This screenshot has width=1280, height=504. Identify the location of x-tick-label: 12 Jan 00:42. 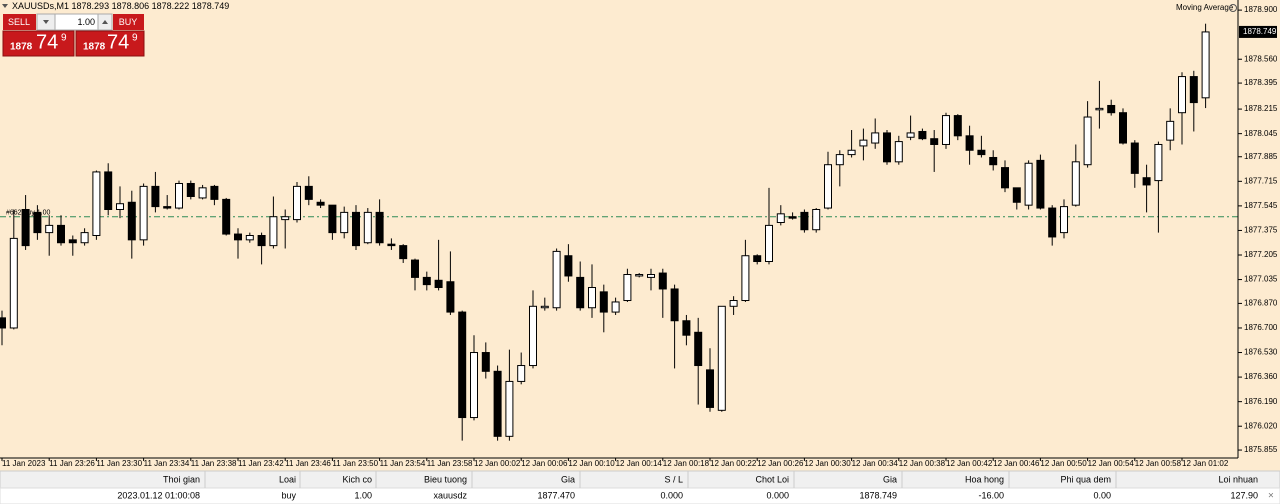
(969, 463).